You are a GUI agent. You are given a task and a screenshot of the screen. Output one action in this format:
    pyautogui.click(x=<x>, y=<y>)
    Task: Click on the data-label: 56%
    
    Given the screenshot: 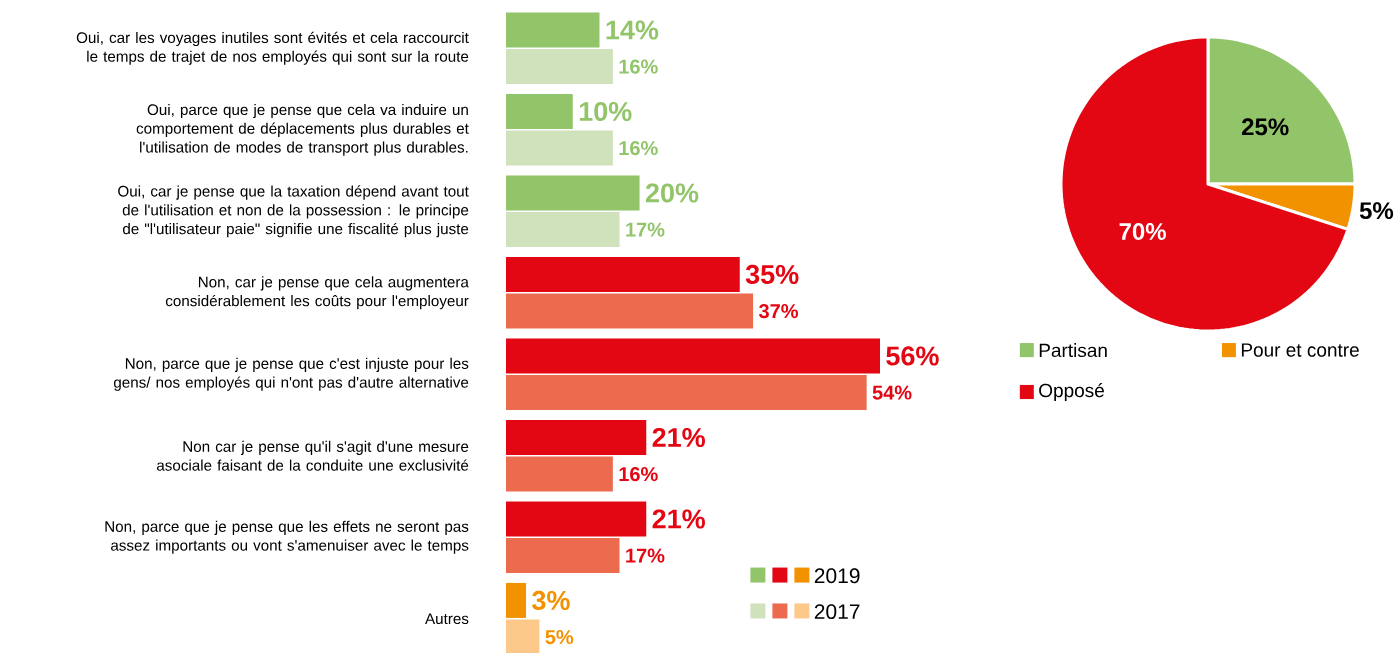 What is the action you would take?
    pyautogui.click(x=912, y=356)
    